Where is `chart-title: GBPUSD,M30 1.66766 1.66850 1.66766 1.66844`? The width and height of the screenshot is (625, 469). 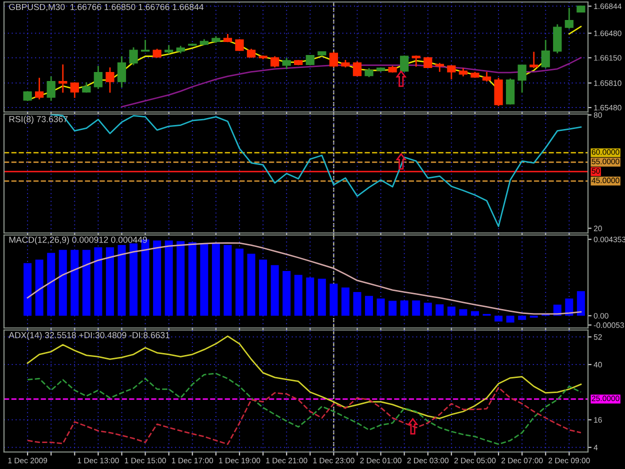 chart-title: GBPUSD,M30 1.66766 1.66850 1.66766 1.66844 is located at coordinates (106, 8).